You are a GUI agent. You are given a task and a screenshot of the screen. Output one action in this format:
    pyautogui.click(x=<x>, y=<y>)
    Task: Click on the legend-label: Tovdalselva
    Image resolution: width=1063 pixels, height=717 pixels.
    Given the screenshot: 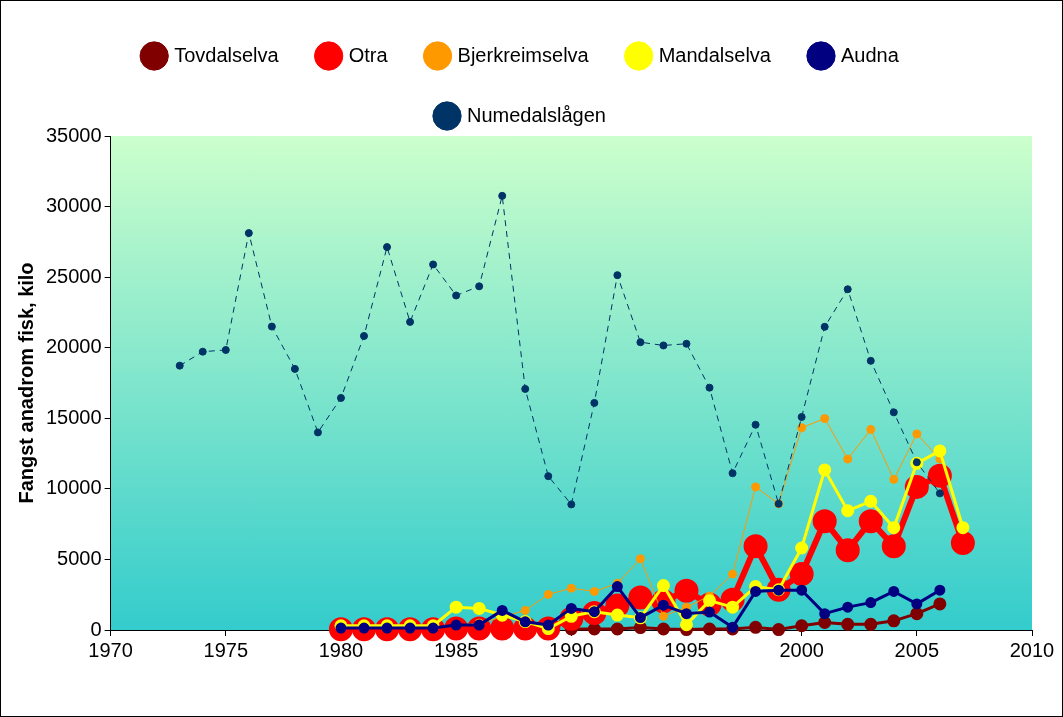 What is the action you would take?
    pyautogui.click(x=227, y=54)
    